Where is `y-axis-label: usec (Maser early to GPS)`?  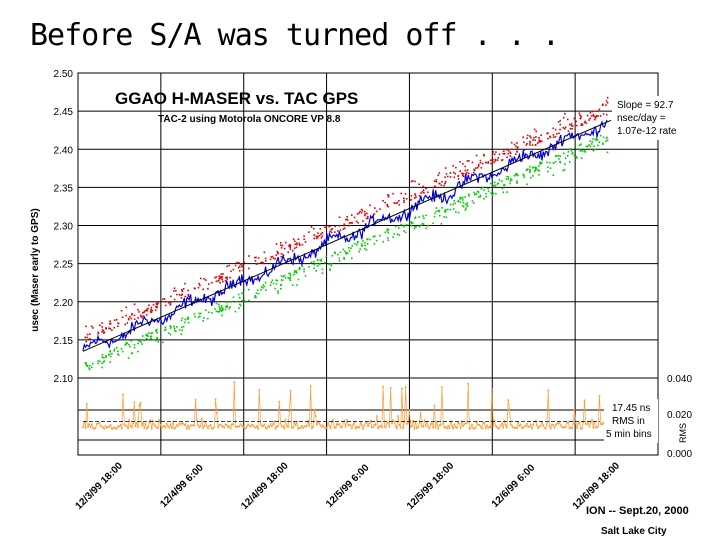
y-axis-label: usec (Maser early to GPS) is located at coordinates (35, 269).